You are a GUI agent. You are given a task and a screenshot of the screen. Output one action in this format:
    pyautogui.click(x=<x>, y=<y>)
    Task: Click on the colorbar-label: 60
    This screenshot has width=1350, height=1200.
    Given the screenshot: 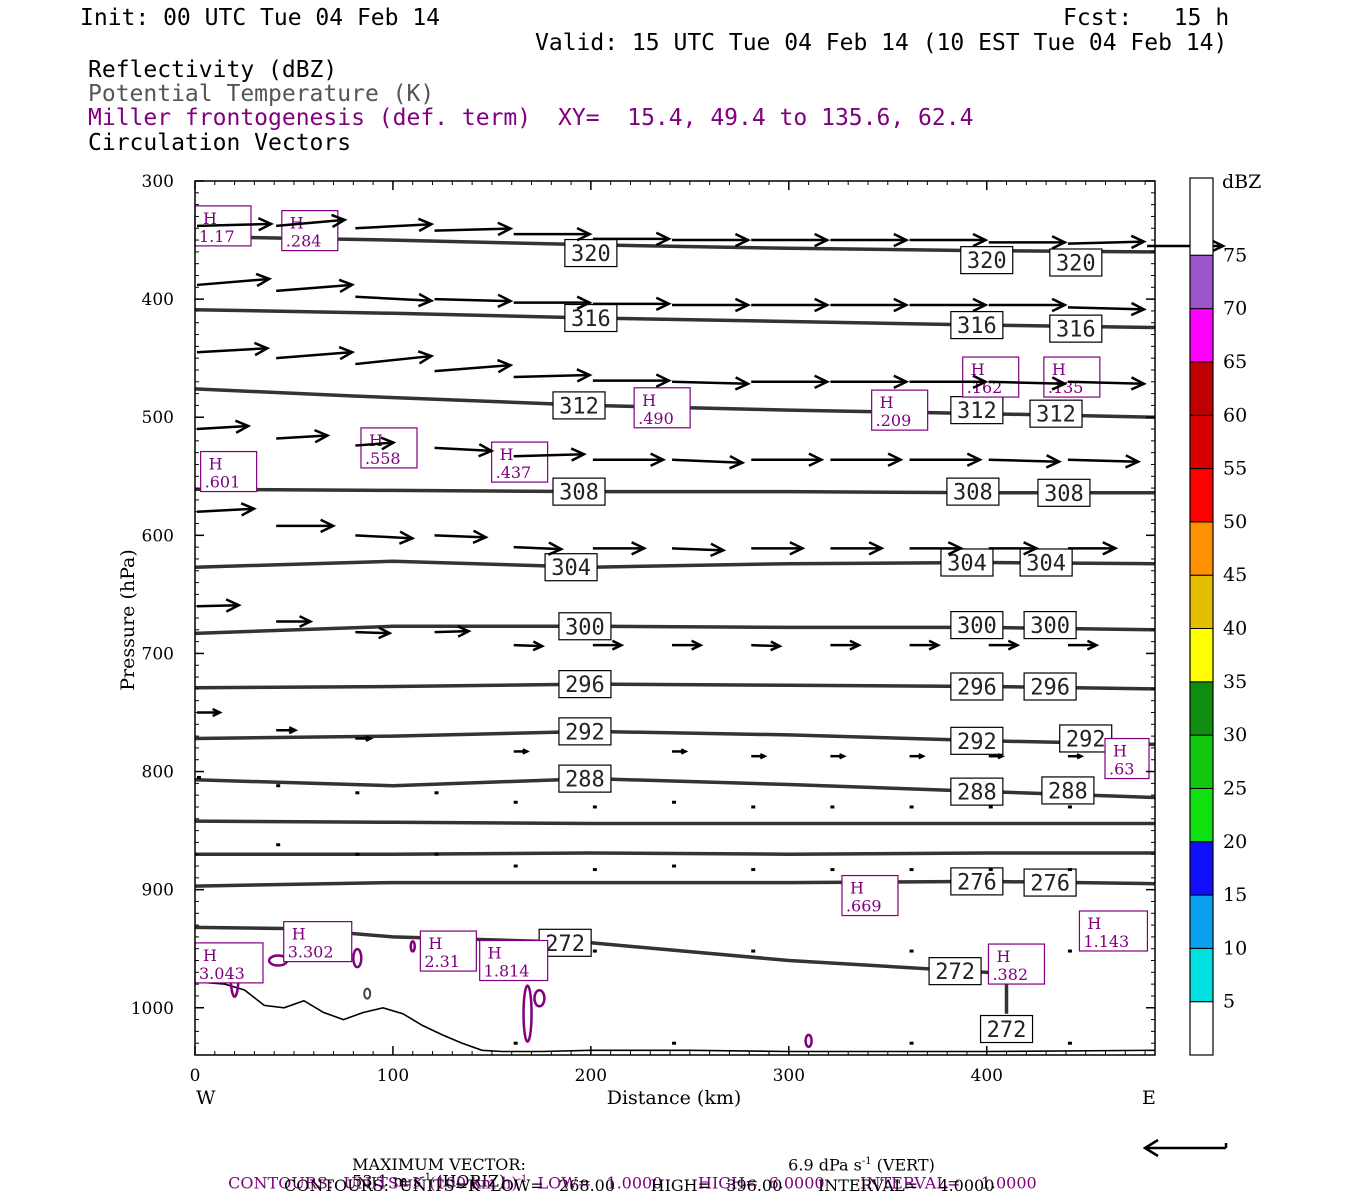 What is the action you would take?
    pyautogui.click(x=1235, y=415)
    